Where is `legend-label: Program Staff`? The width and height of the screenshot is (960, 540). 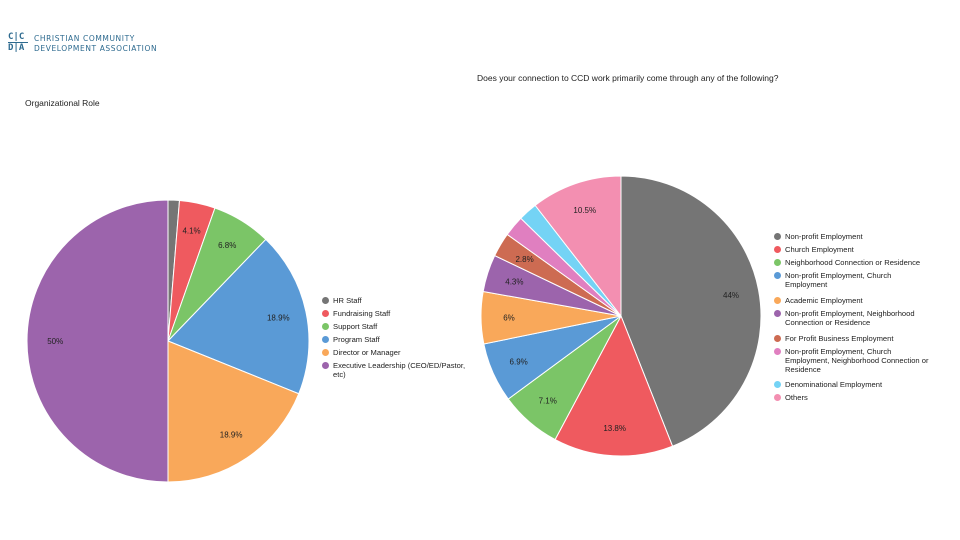 legend-label: Program Staff is located at coordinates (356, 339).